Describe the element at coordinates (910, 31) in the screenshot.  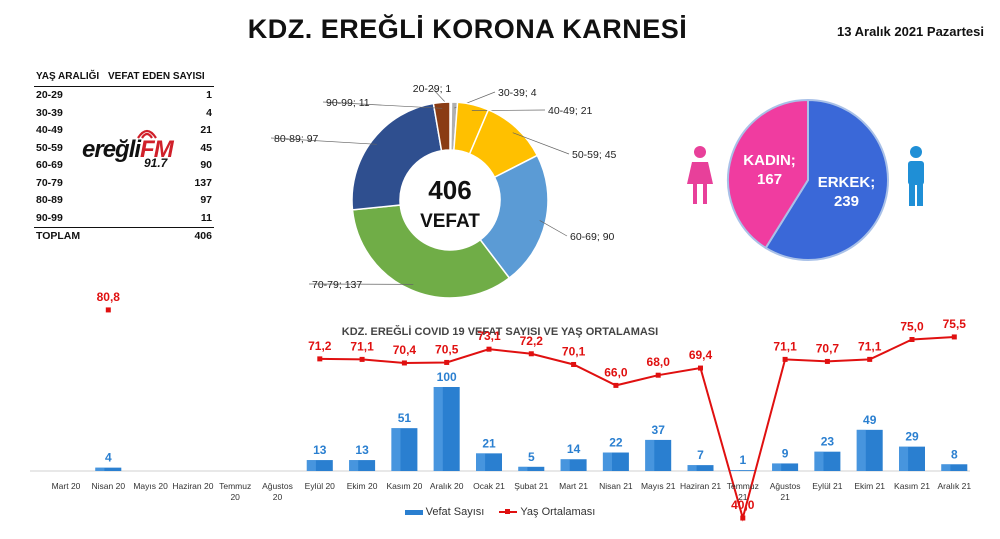
I see `report-date: 13 Aralık 2021 Pazartesi` at that location.